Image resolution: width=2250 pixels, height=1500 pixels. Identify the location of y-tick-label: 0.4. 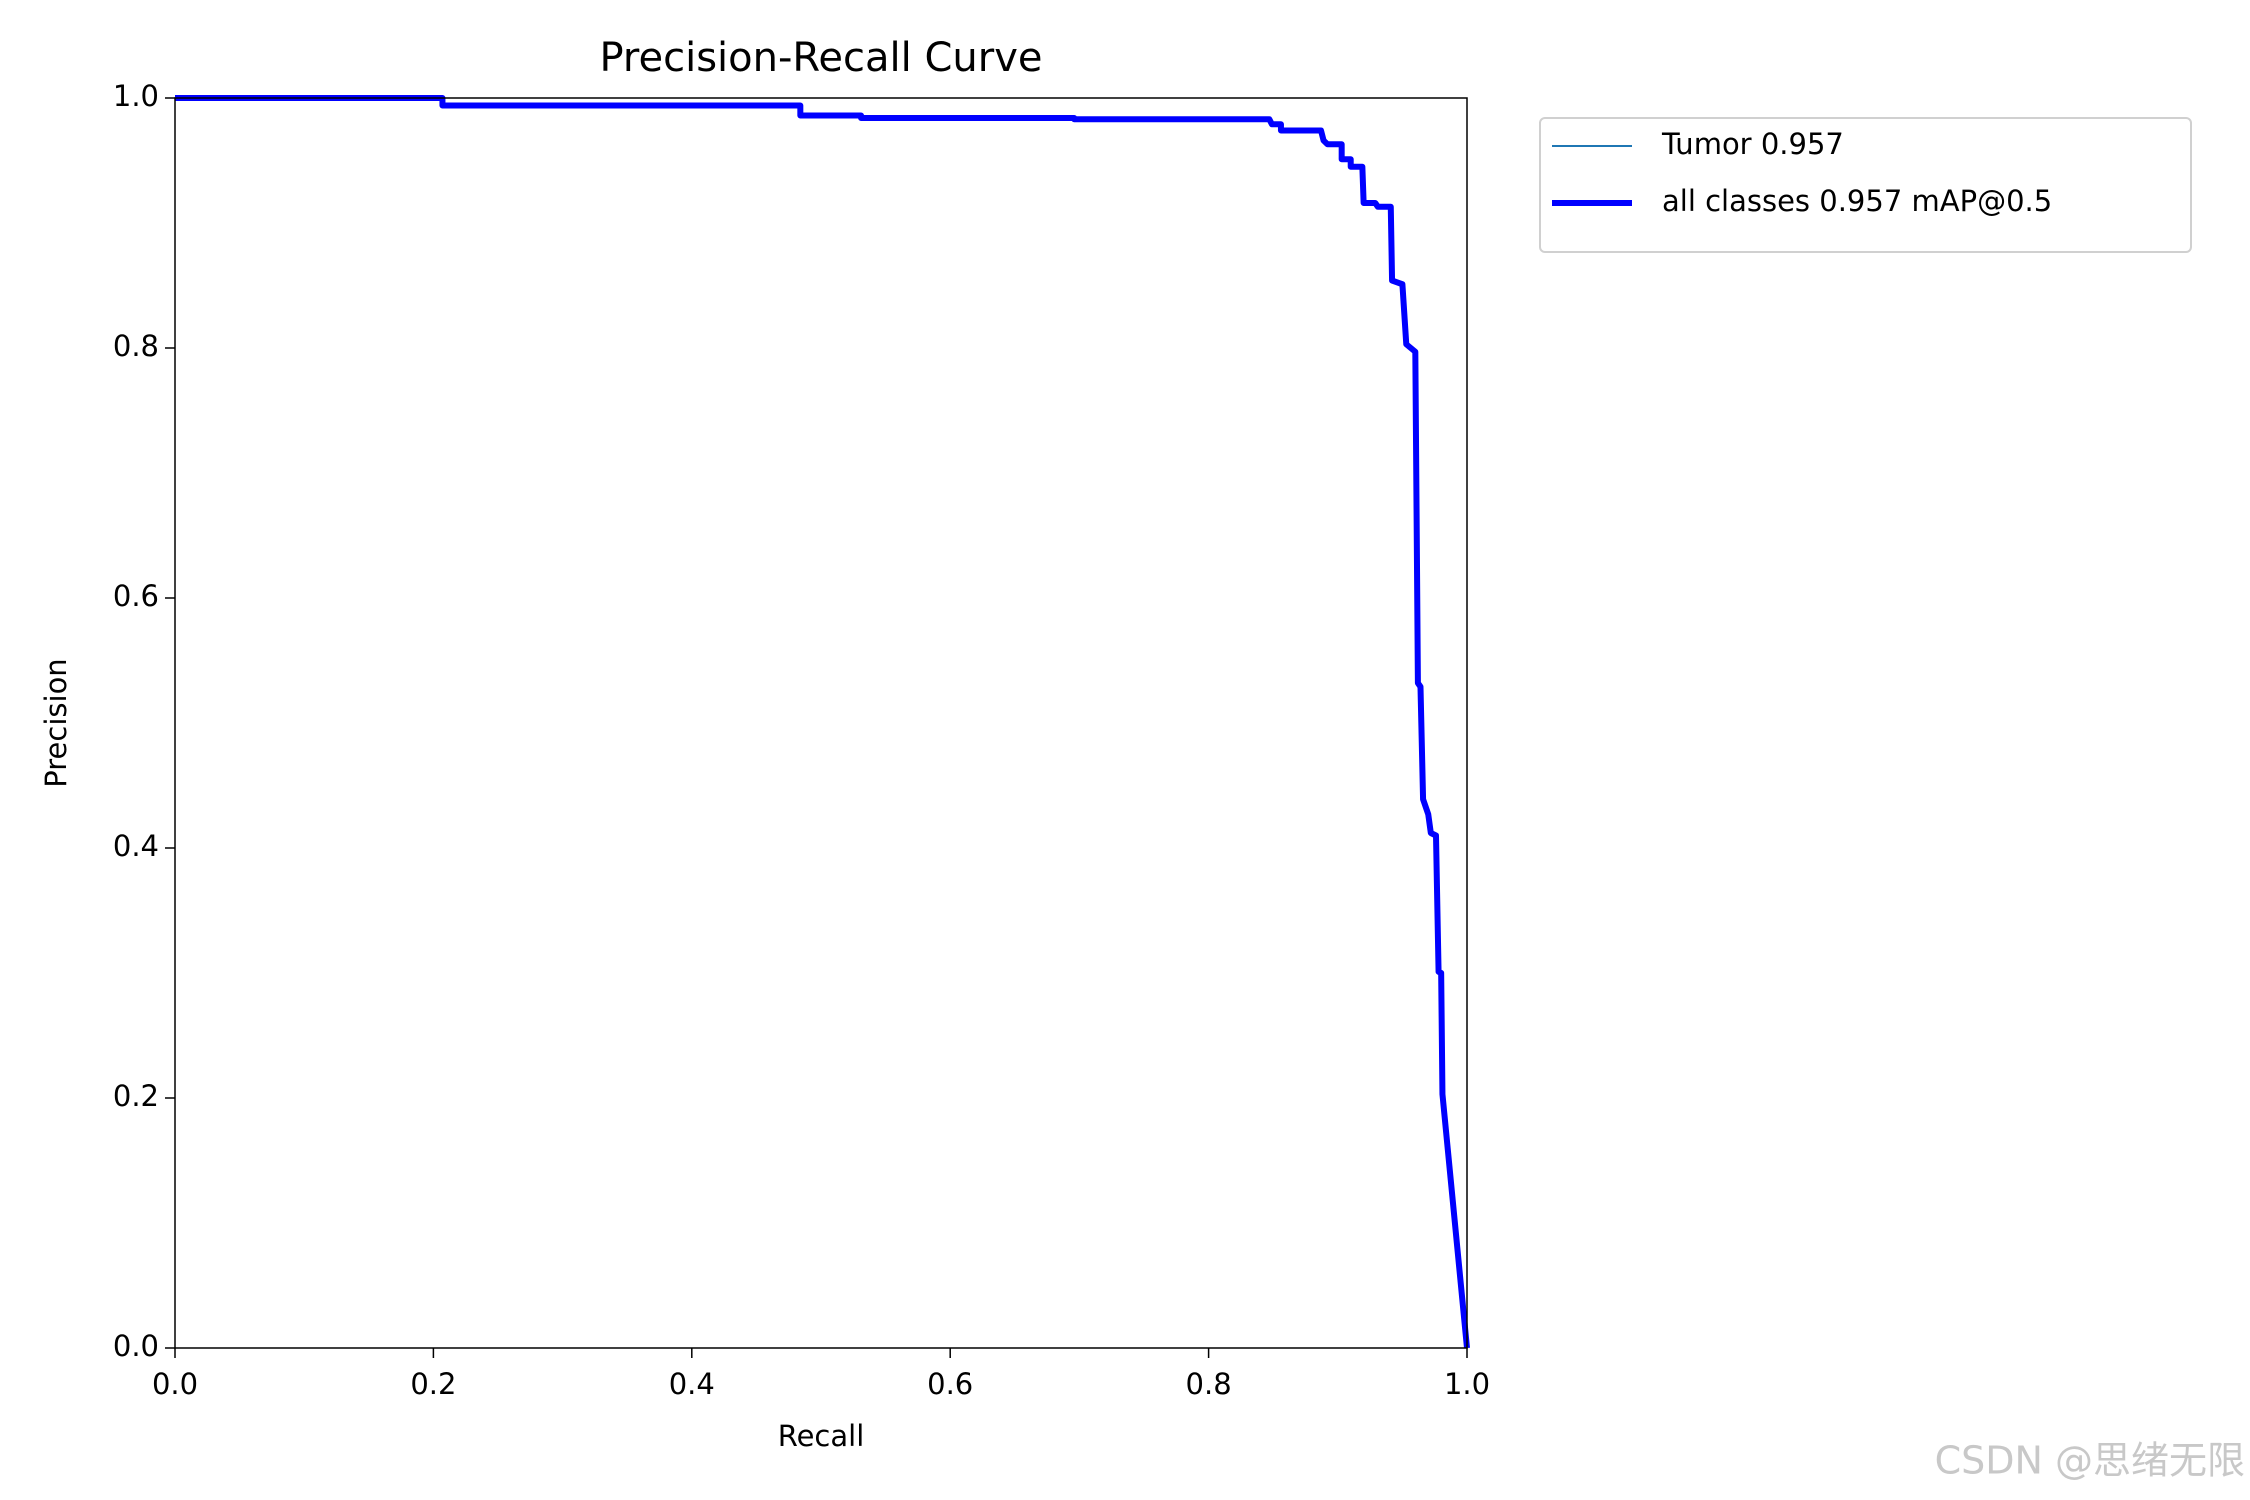
(136, 846).